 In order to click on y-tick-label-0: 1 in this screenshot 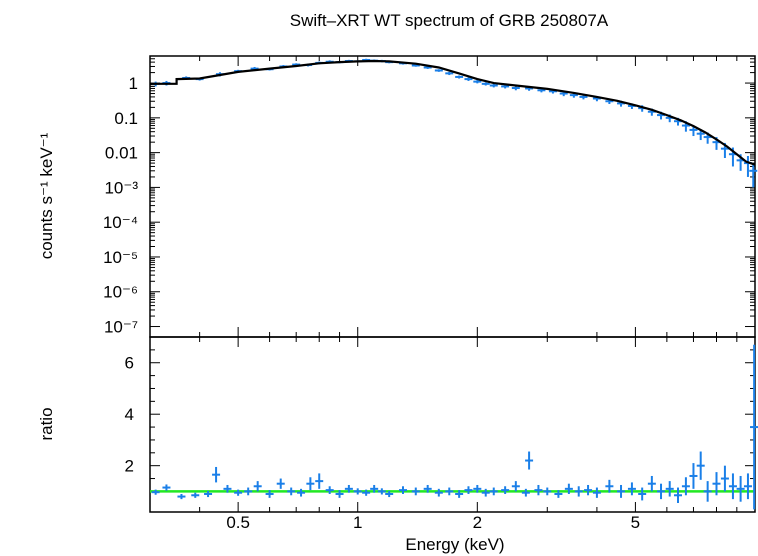, I will do `click(133, 83)`.